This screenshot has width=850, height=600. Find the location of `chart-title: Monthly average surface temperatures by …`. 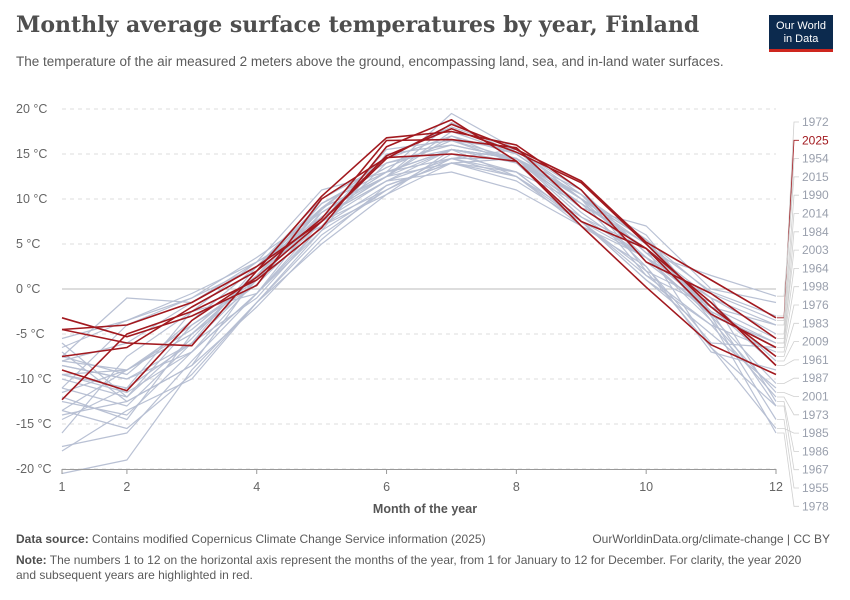

chart-title: Monthly average surface temperatures by … is located at coordinates (358, 25).